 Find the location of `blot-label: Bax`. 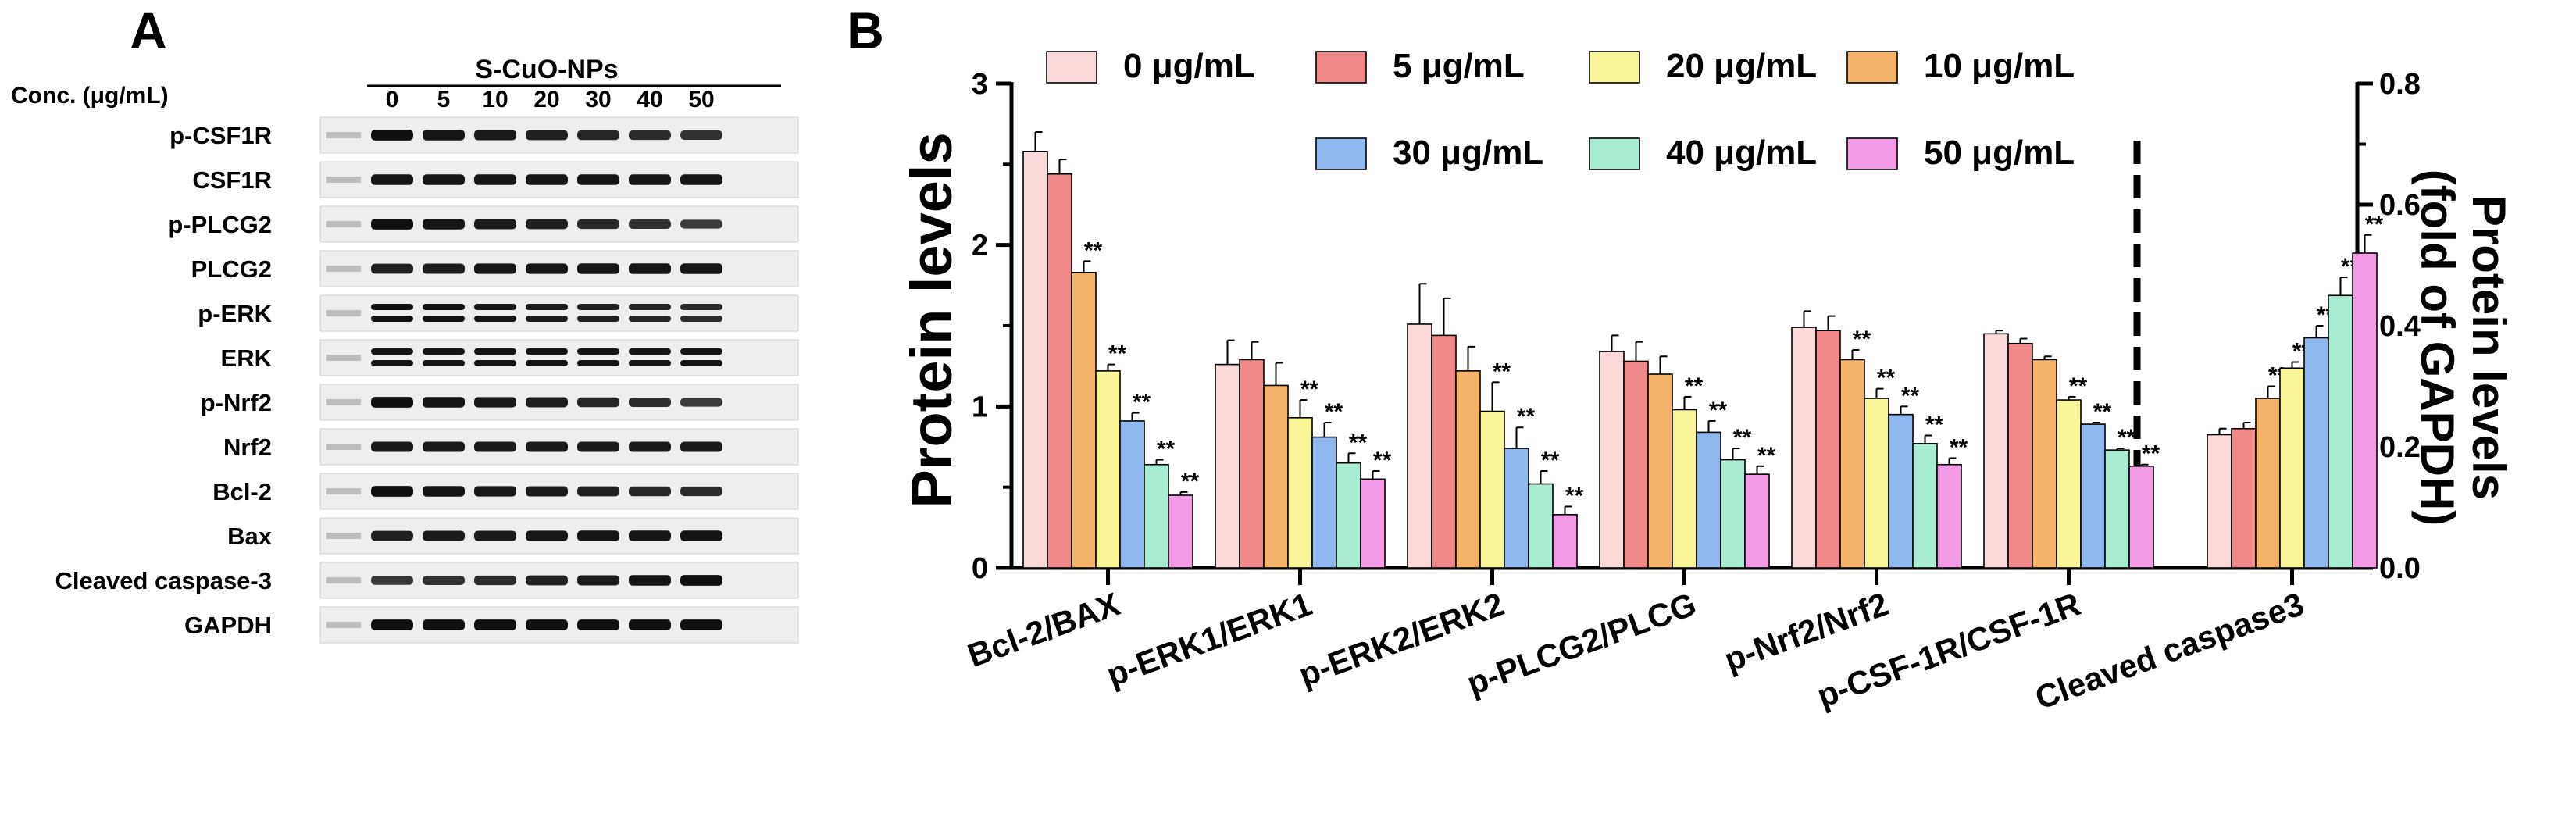

blot-label: Bax is located at coordinates (250, 537).